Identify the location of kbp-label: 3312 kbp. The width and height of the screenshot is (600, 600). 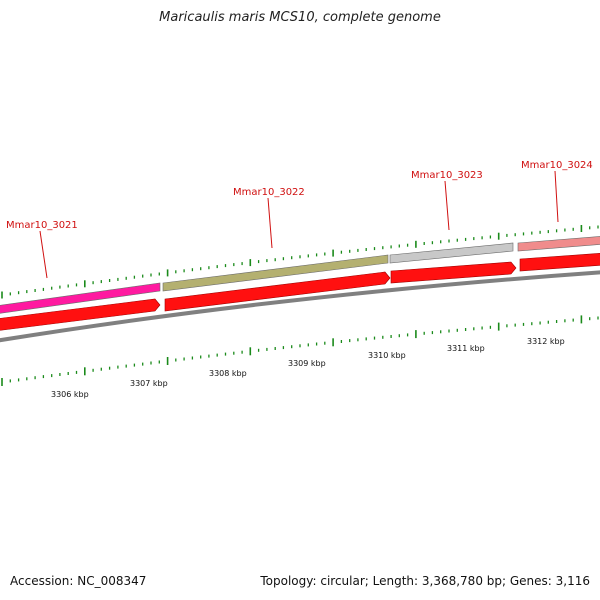
(546, 341).